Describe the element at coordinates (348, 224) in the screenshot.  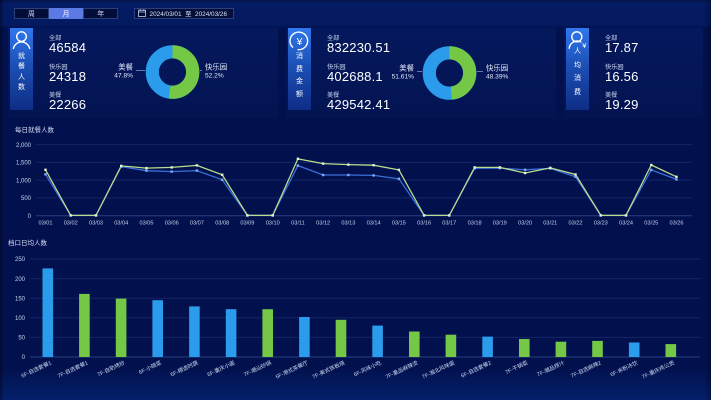
I see `svg-text: 03/13` at that location.